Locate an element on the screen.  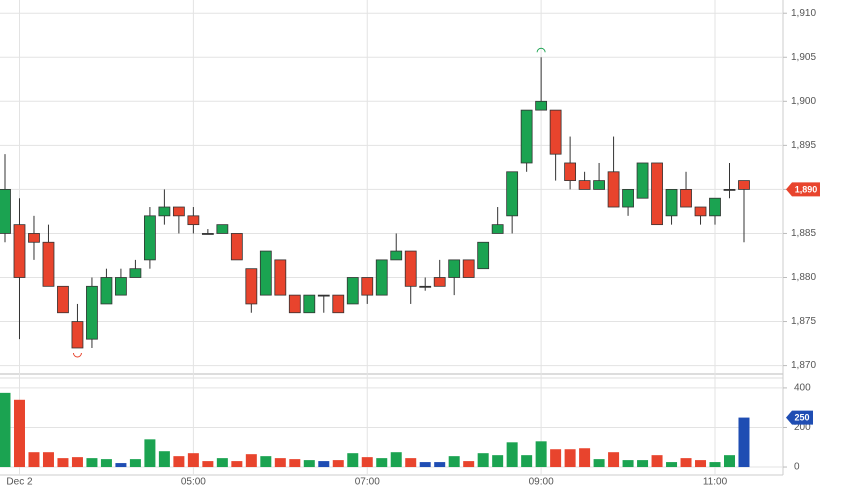
y-tick-label: 400 is located at coordinates (802, 388).